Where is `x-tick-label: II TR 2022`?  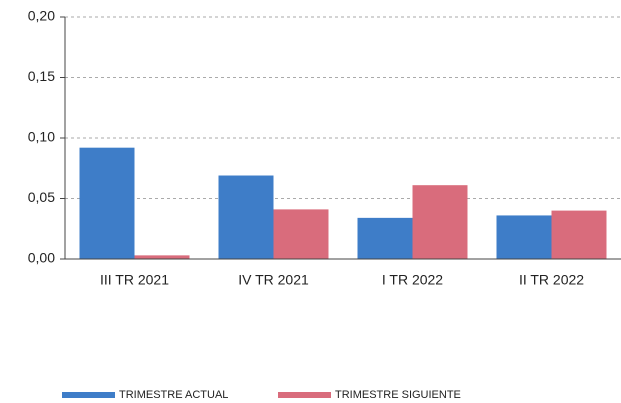
x-tick-label: II TR 2022 is located at coordinates (551, 280).